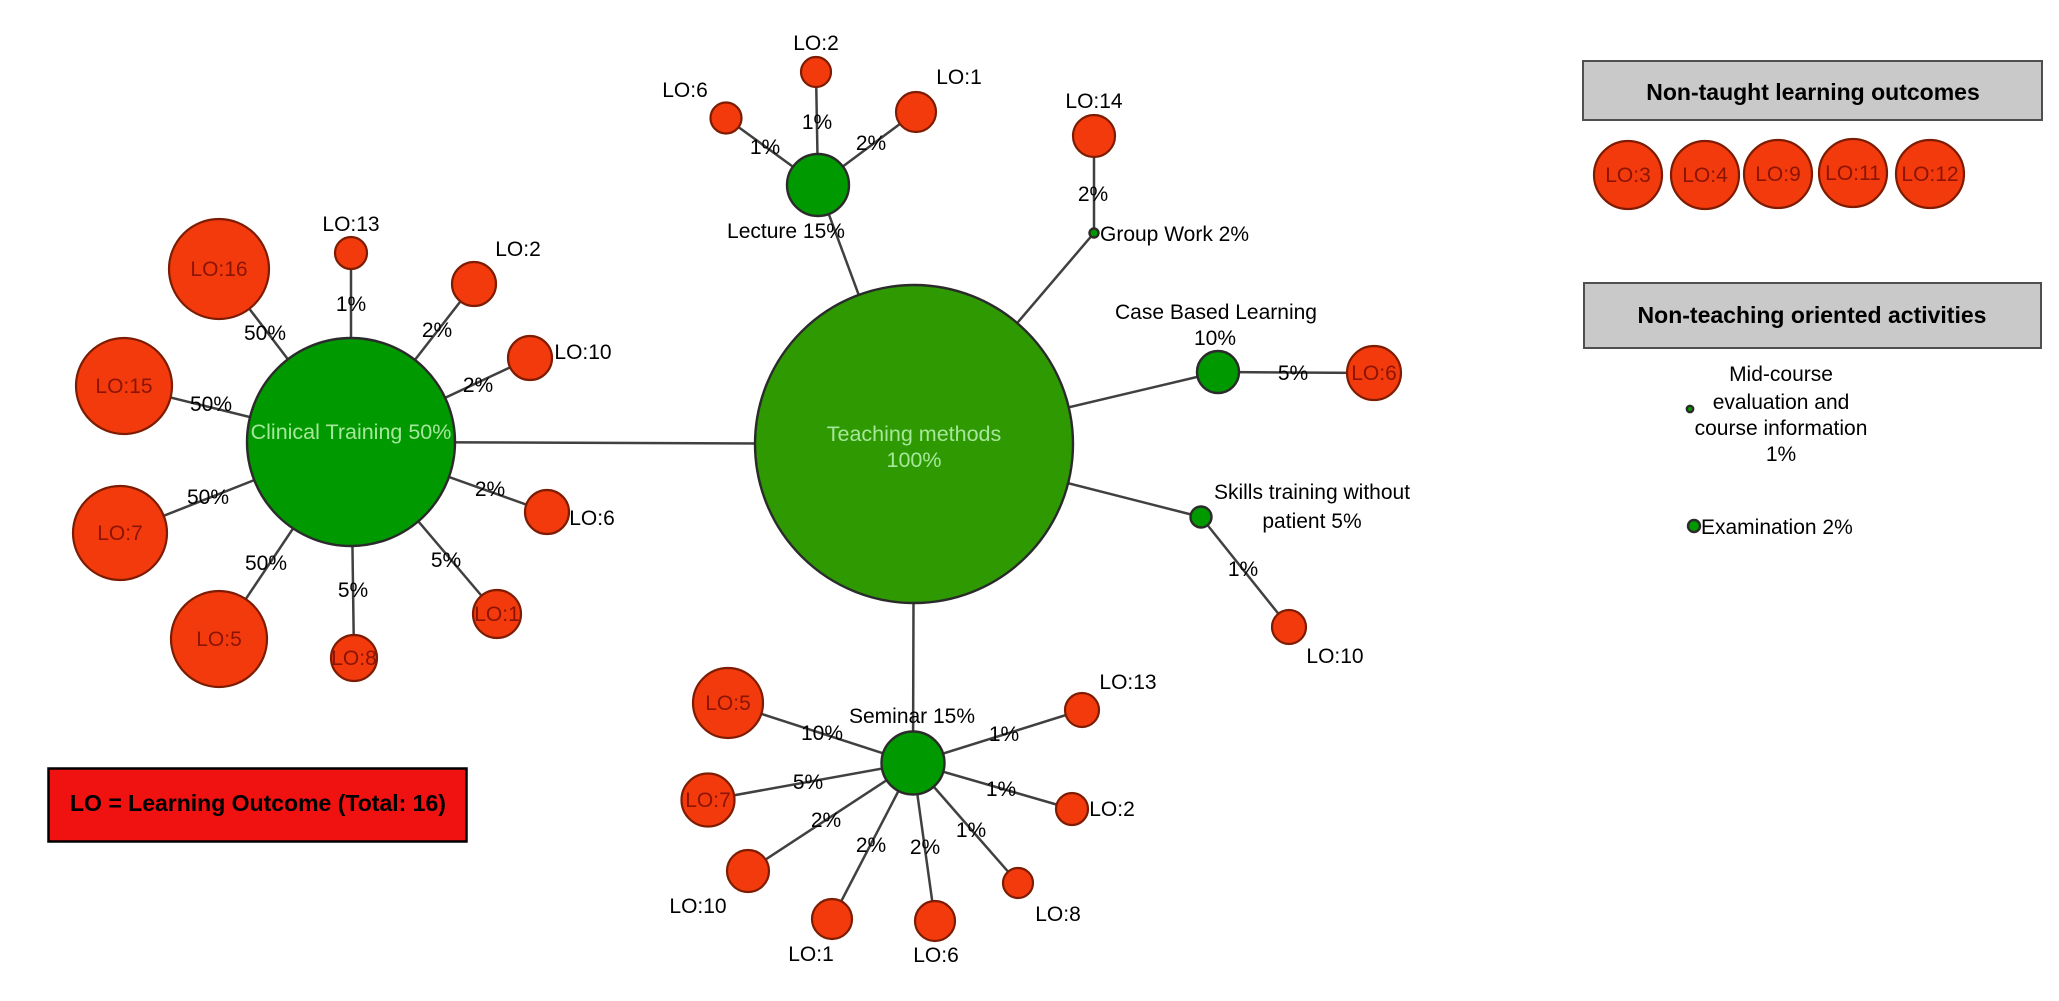 The height and width of the screenshot is (1001, 2059). What do you see at coordinates (258, 803) in the screenshot?
I see `svg-text:LO = Learning Outcome (Total:: LO = Learning Outcome (Total: 16)` at bounding box center [258, 803].